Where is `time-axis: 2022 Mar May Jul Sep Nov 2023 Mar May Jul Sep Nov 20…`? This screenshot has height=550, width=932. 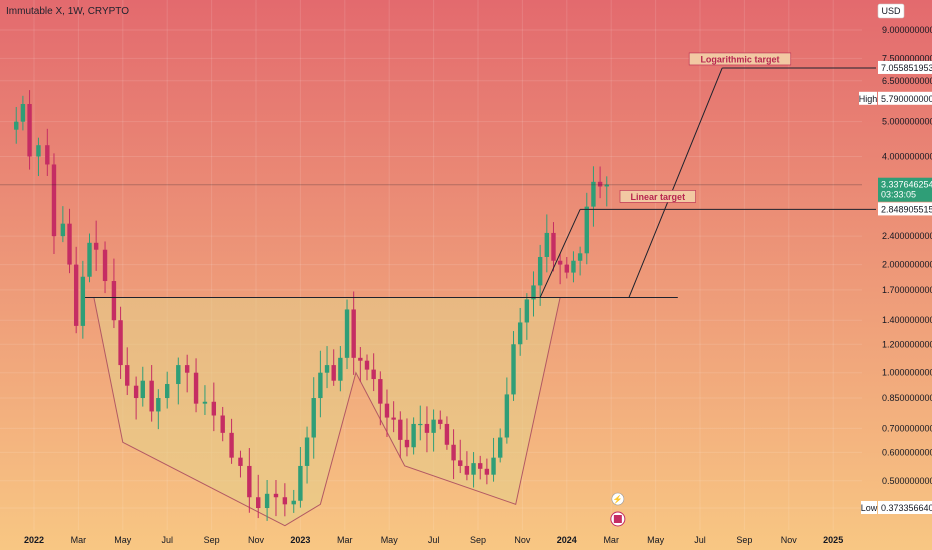 time-axis: 2022 Mar May Jul Sep Nov 2023 Mar May Jul Sep Nov 20… is located at coordinates (431, 540).